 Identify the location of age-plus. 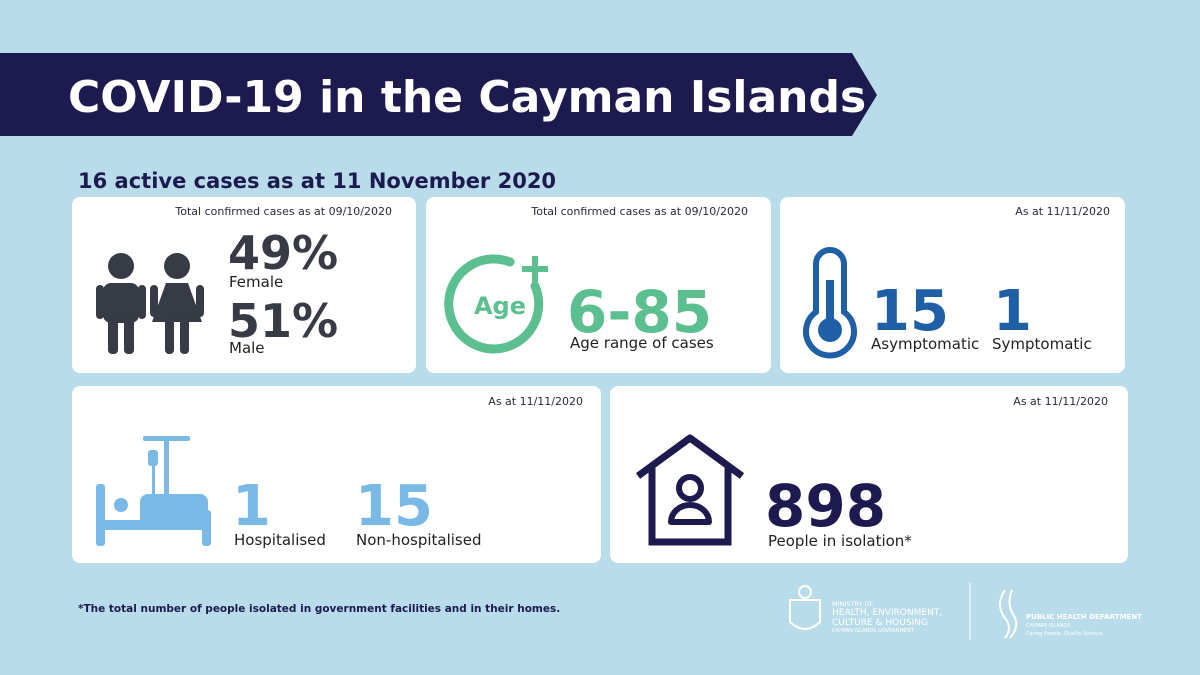
(535, 269).